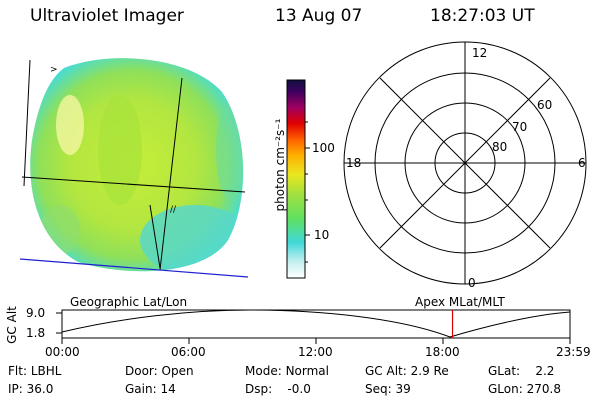 The width and height of the screenshot is (600, 400). I want to click on time-tick-0000: 00:00, so click(62, 352).